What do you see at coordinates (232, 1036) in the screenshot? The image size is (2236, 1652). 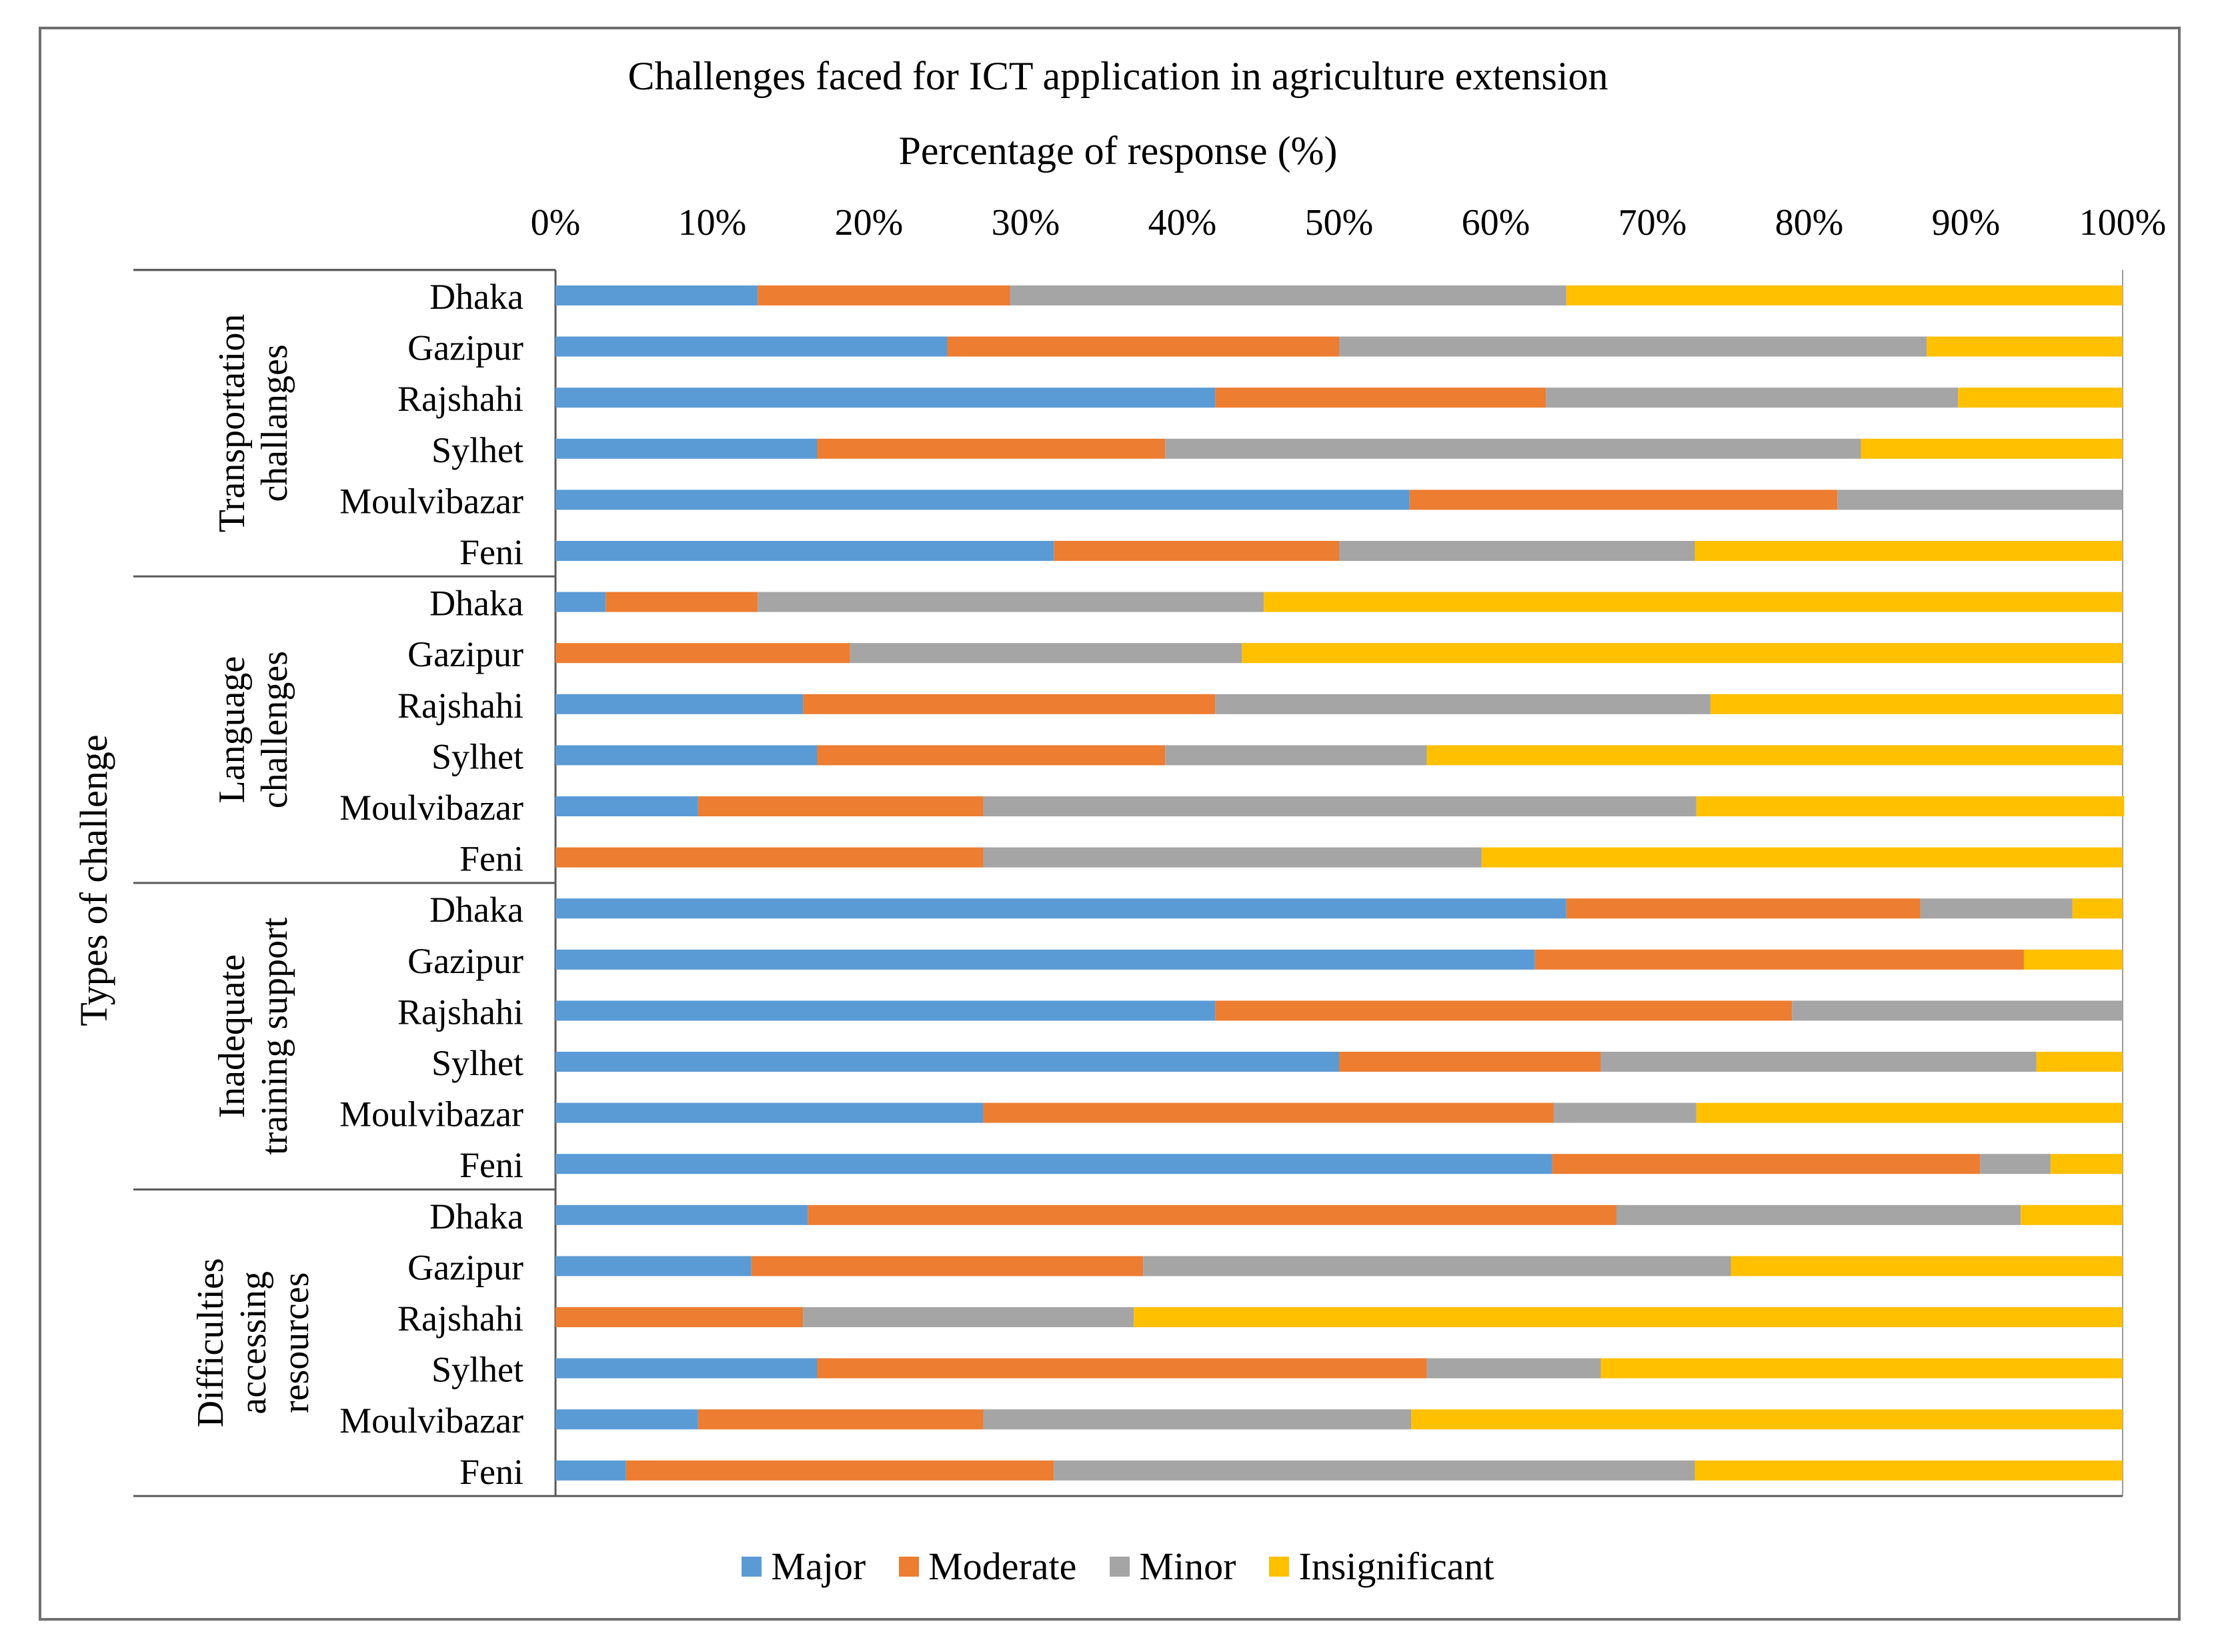 I see `group-label-line: Inadequate` at bounding box center [232, 1036].